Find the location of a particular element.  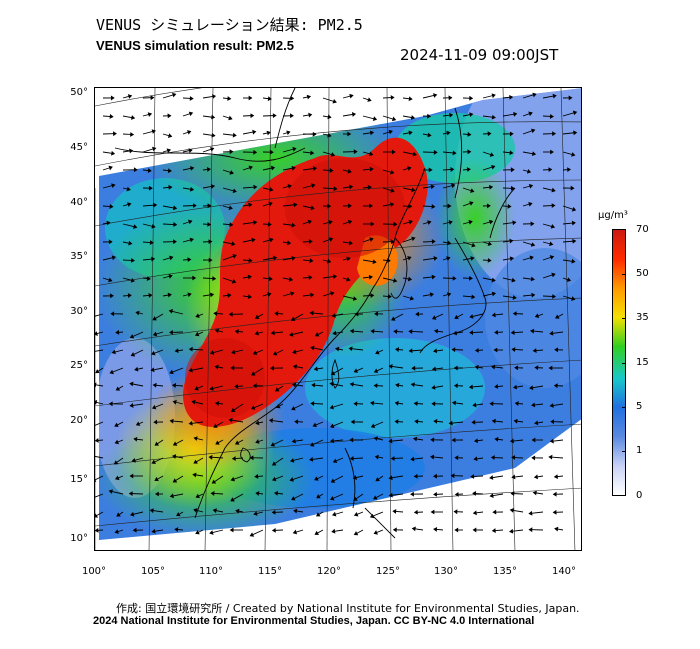

lat-label-45: 45° is located at coordinates (79, 147).